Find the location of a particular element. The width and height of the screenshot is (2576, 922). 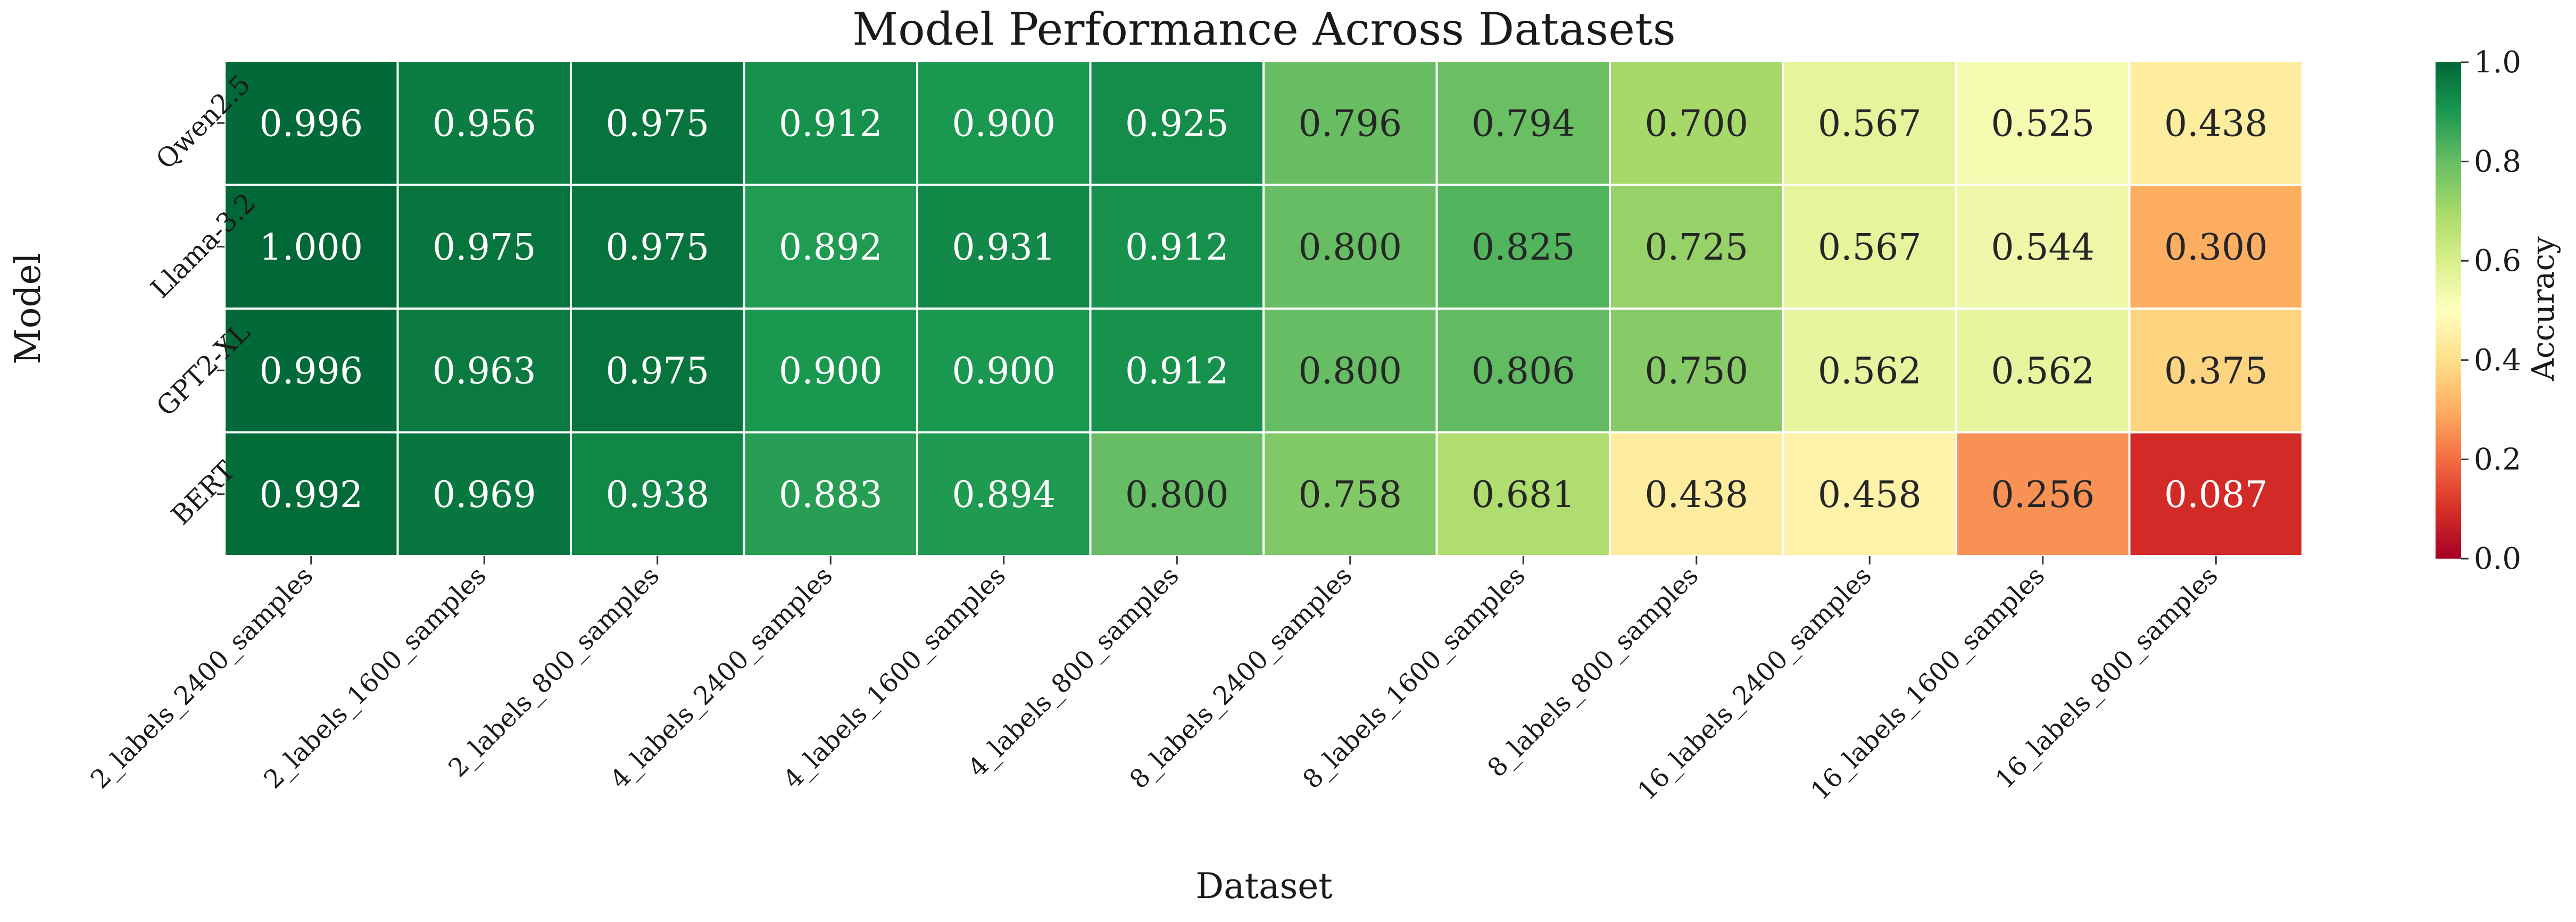

cell-value-label: 0.794 is located at coordinates (1523, 124).